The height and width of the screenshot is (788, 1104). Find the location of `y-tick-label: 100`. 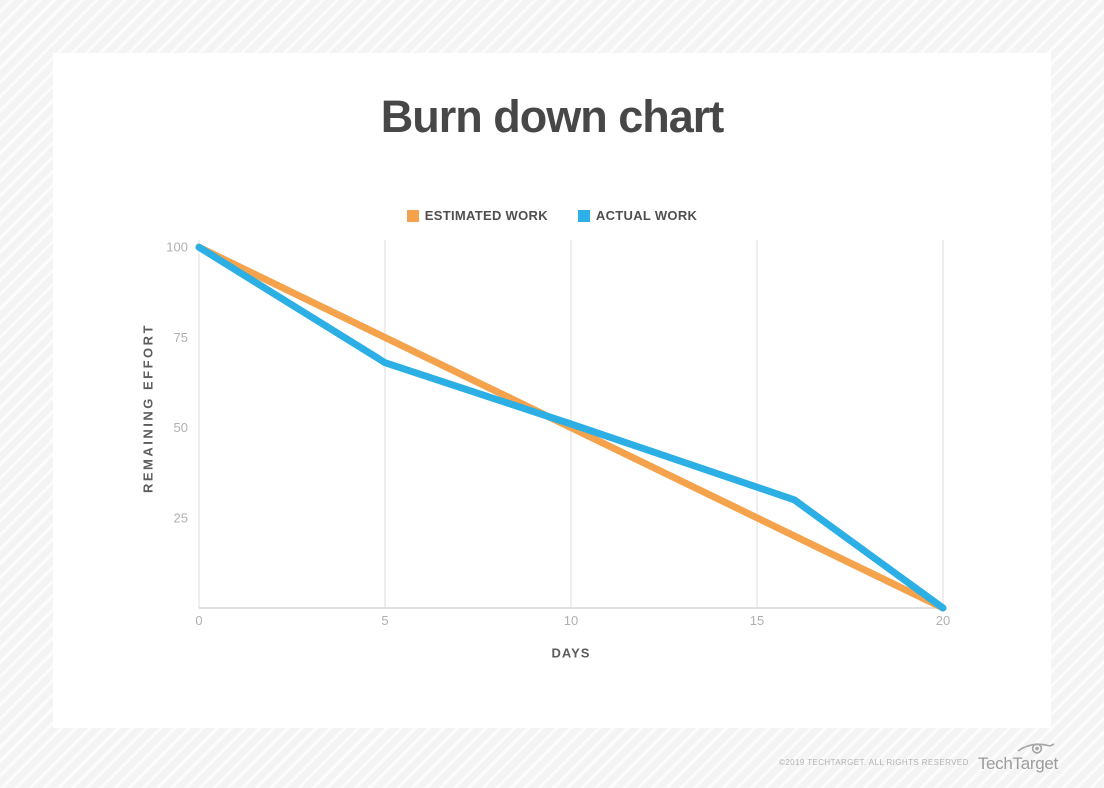

y-tick-label: 100 is located at coordinates (177, 247).